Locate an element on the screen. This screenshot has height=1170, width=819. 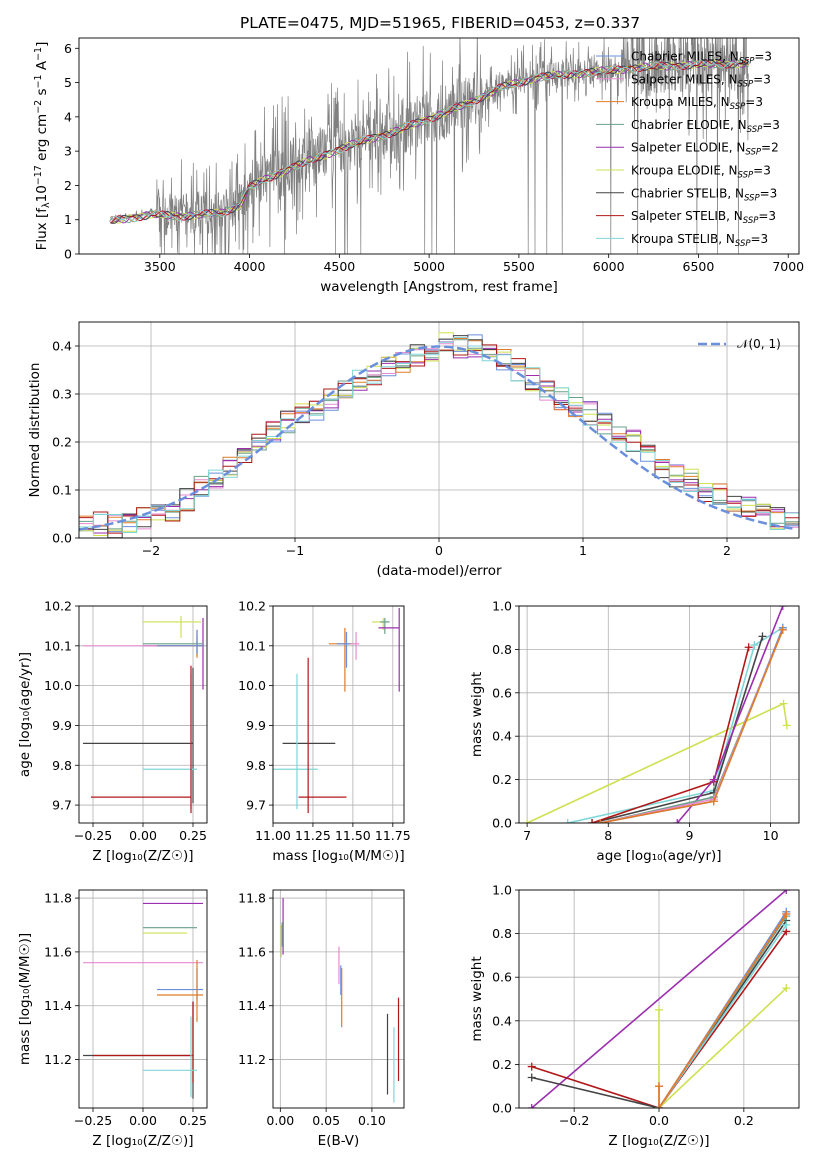
data-spectrum is located at coordinates (429, 146).